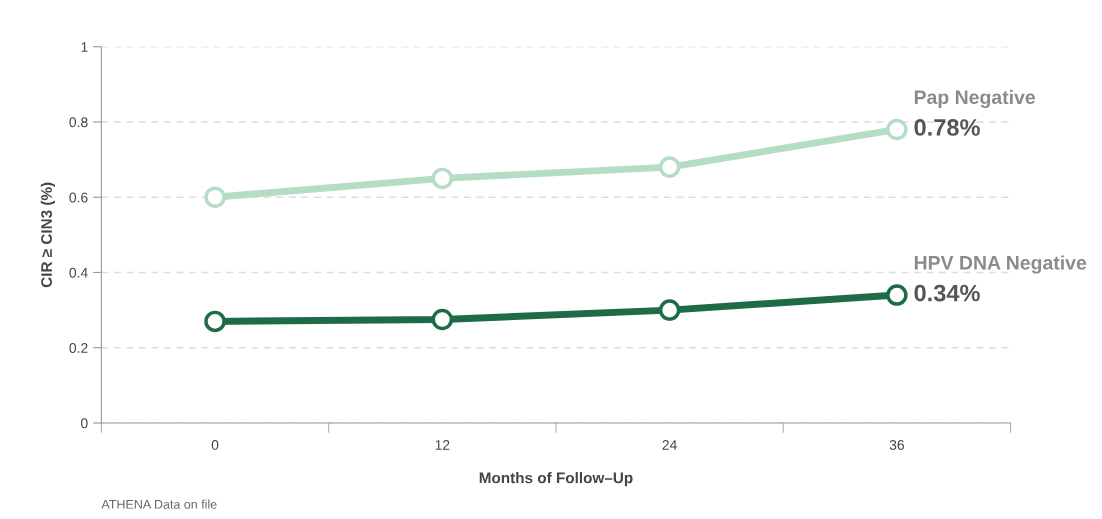  I want to click on y-tick-label: 0.8, so click(78, 122).